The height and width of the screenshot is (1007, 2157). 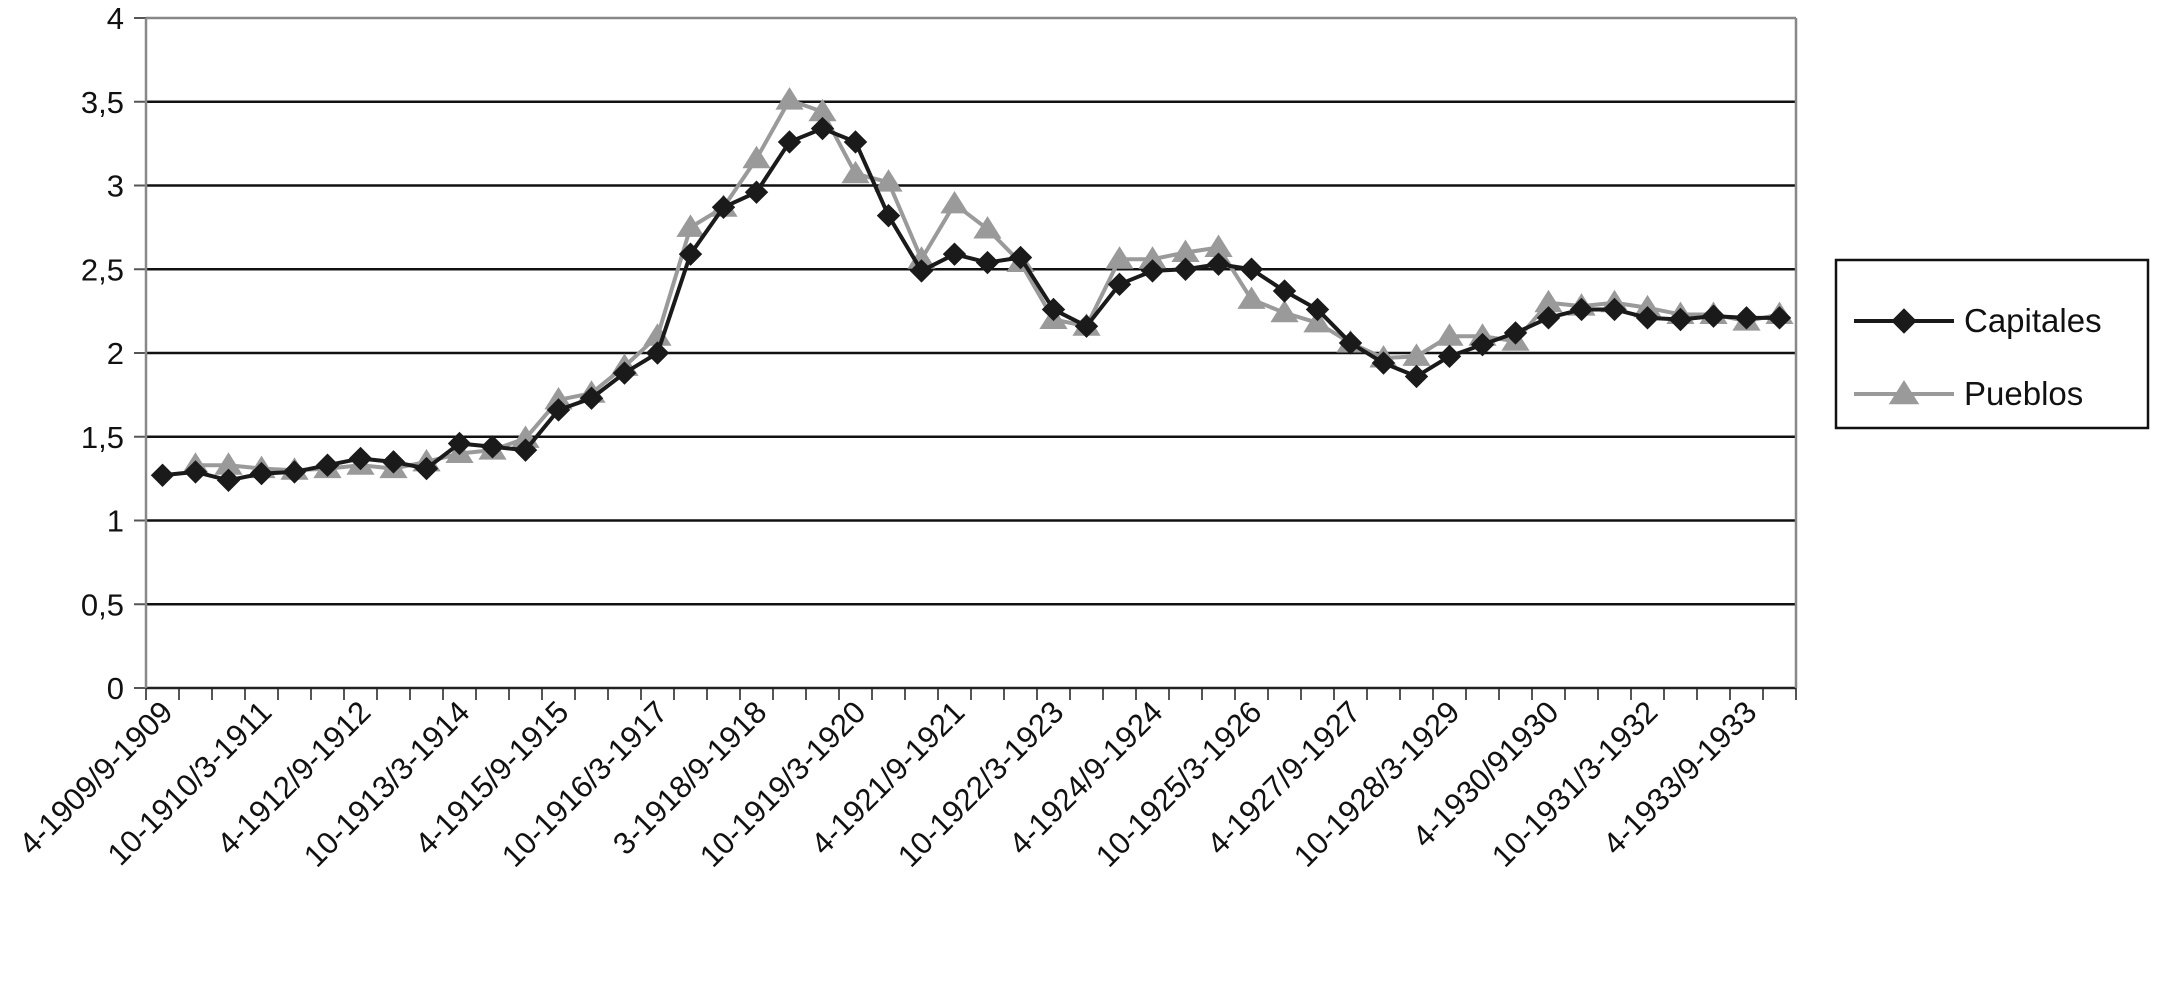 I want to click on y-tick-label: 3, so click(x=115, y=186).